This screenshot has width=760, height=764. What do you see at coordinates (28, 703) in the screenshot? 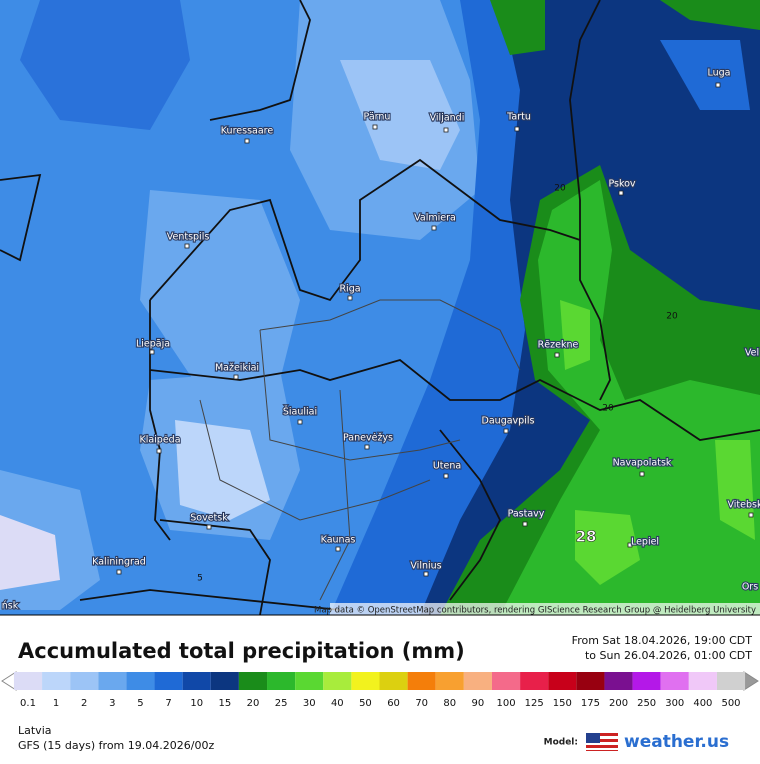
I see `legend-label: 0.1` at bounding box center [28, 703].